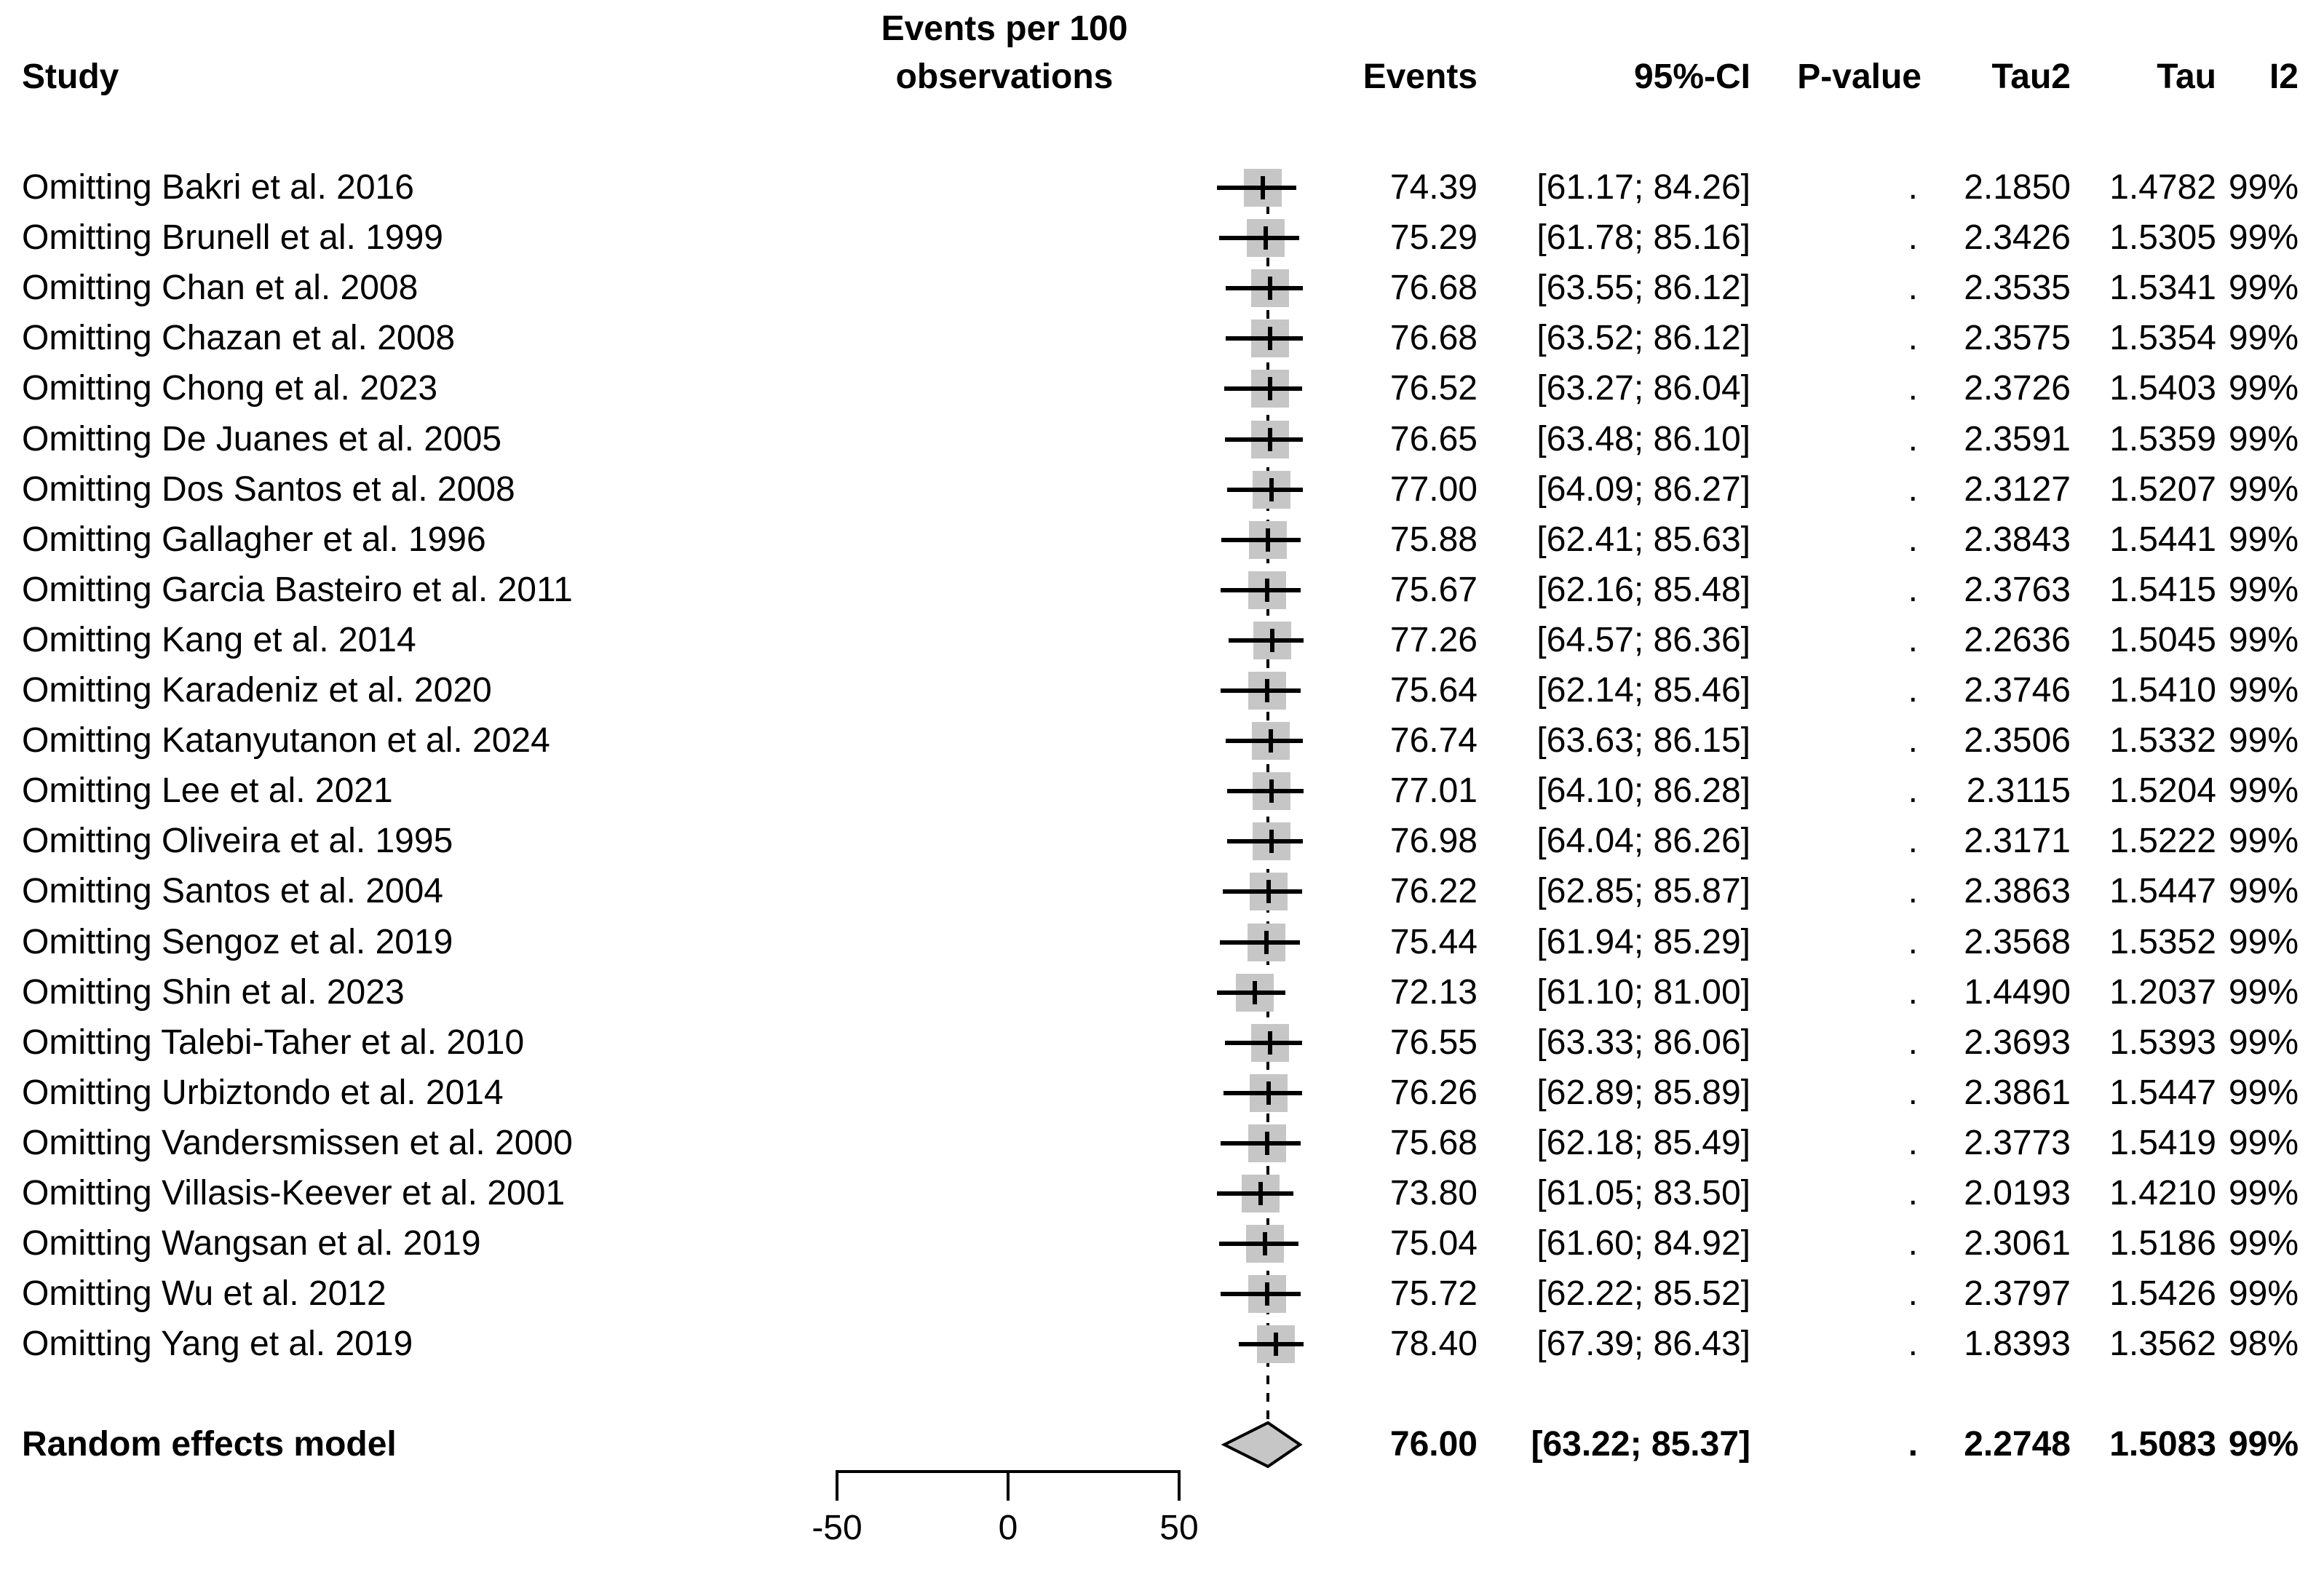 The width and height of the screenshot is (2324, 1580). I want to click on axis-tick-label: 0, so click(1008, 1528).